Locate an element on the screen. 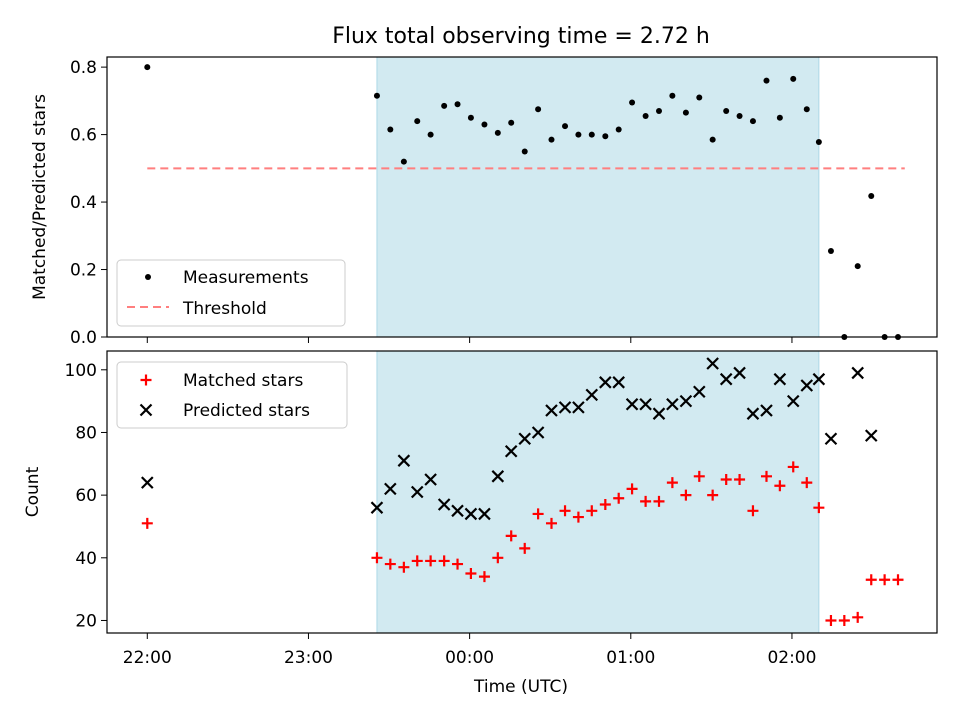 This screenshot has height=720, width=960. y-tick-label: 0.0 is located at coordinates (83, 338).